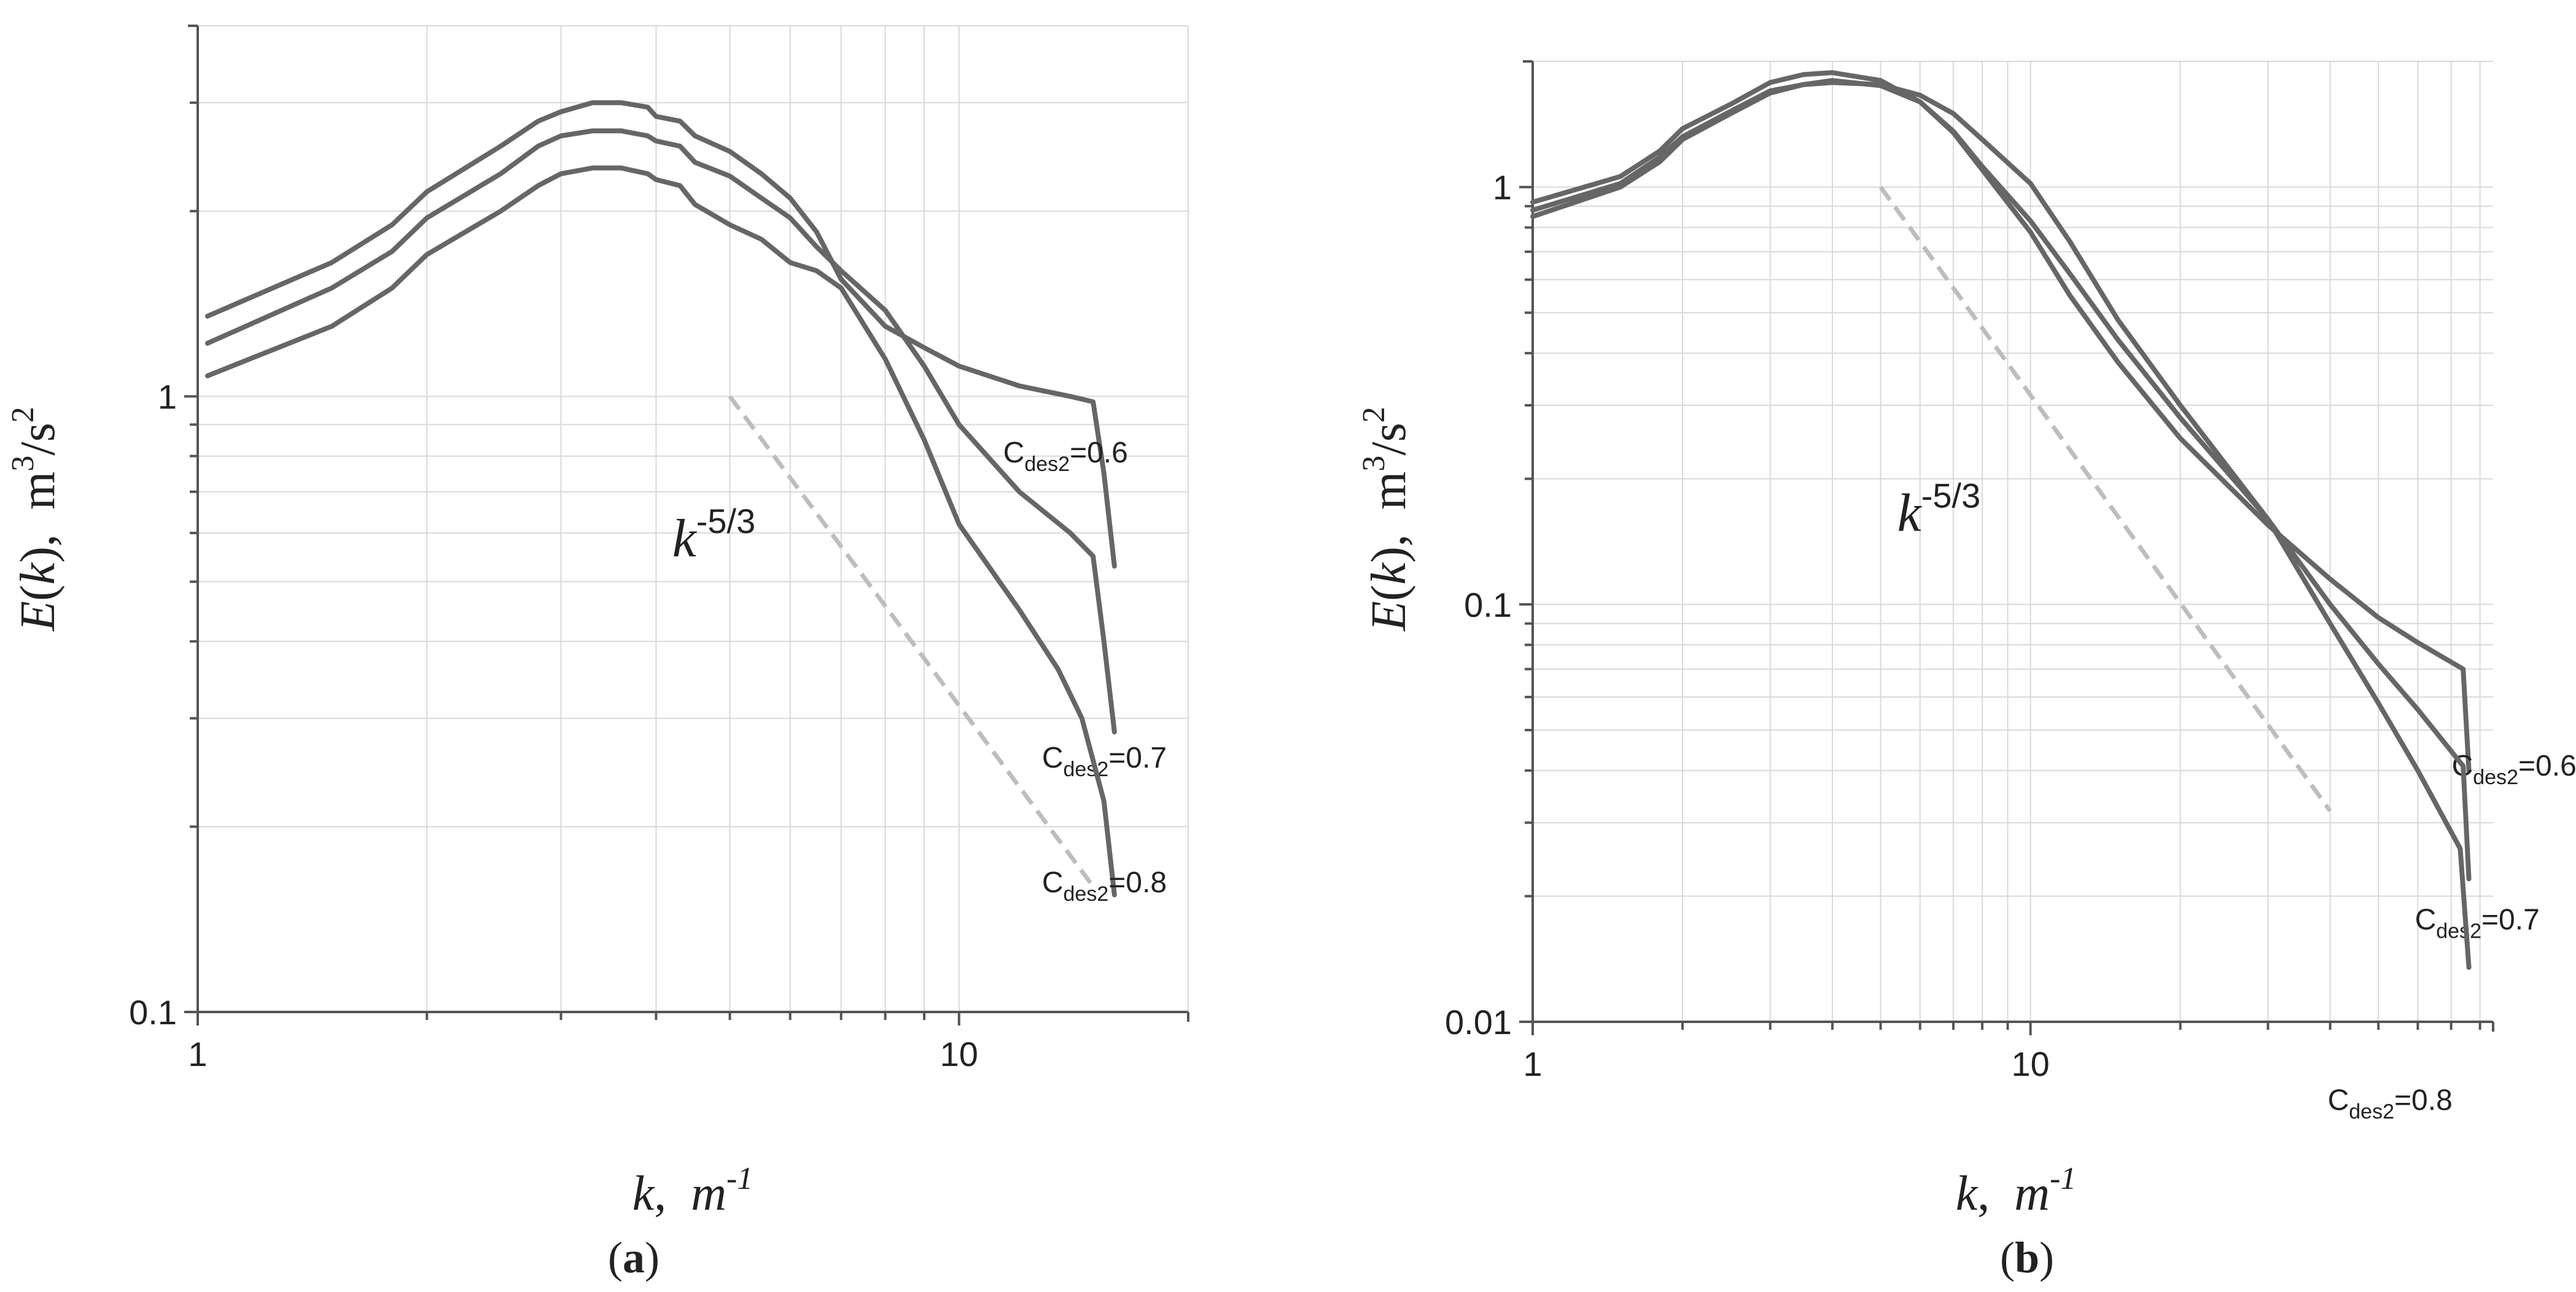 Image resolution: width=2576 pixels, height=1292 pixels. What do you see at coordinates (2027, 1257) in the screenshot?
I see `panel-label: (b)` at bounding box center [2027, 1257].